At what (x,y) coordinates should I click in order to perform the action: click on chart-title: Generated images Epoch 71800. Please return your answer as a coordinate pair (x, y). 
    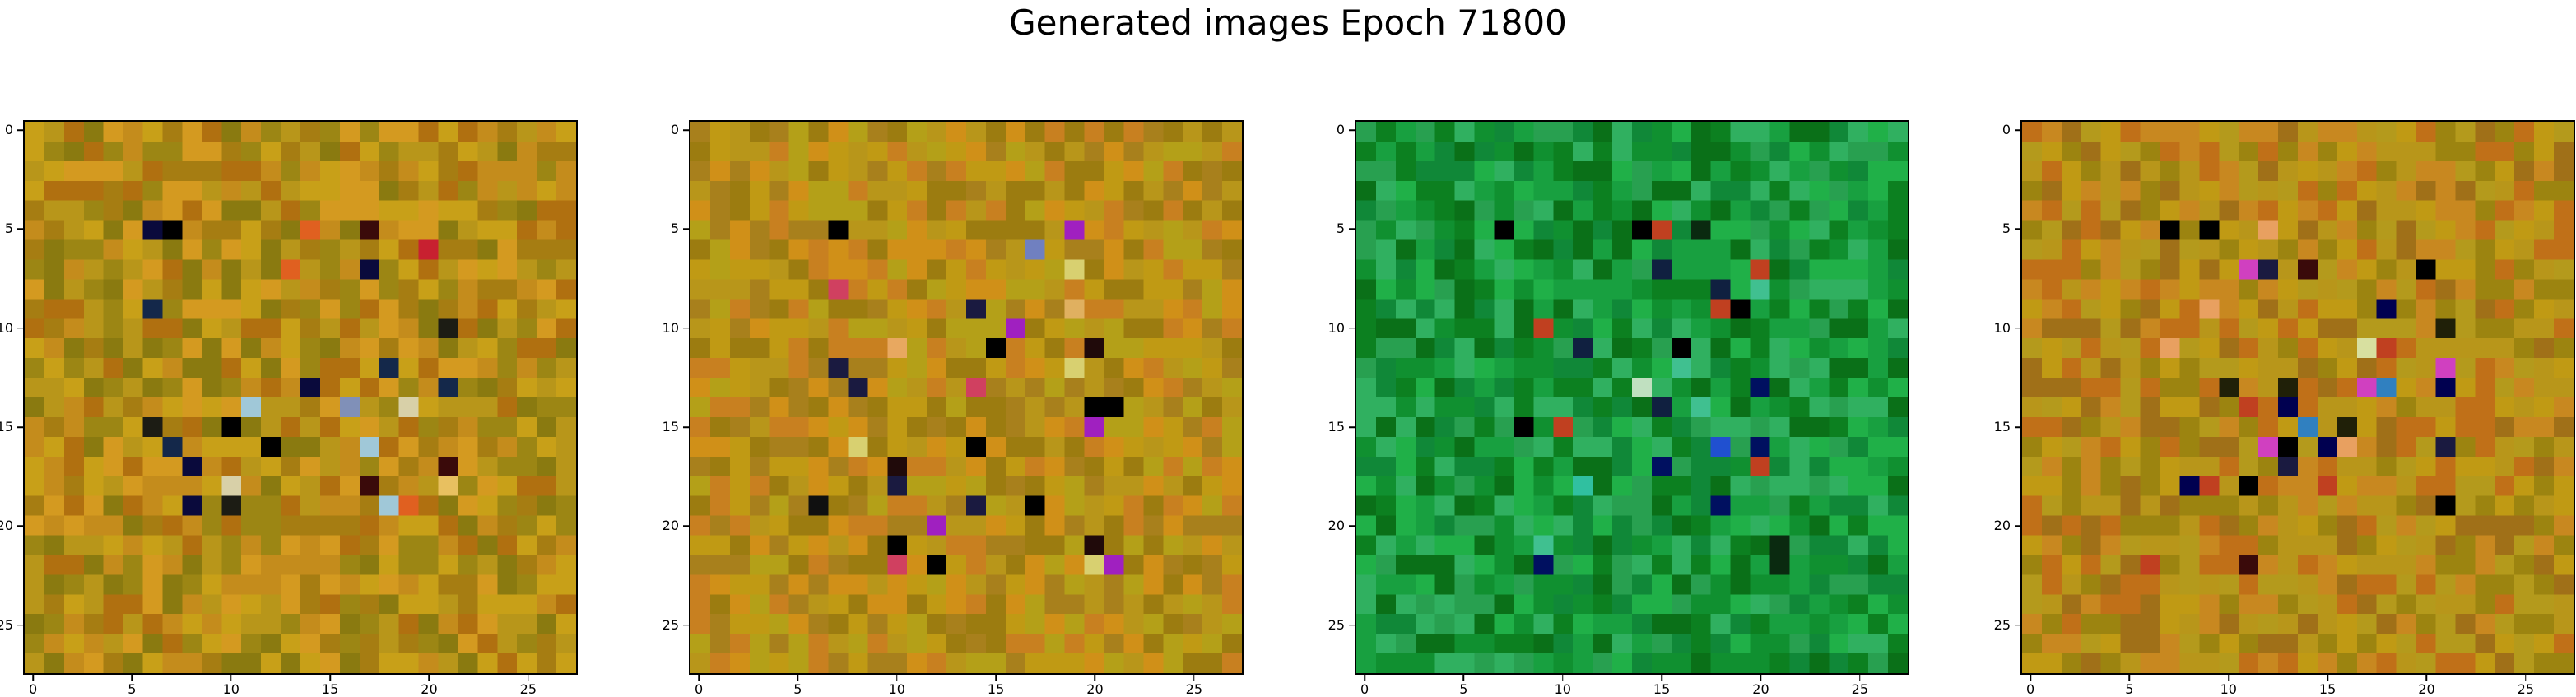
    Looking at the image, I should click on (1288, 22).